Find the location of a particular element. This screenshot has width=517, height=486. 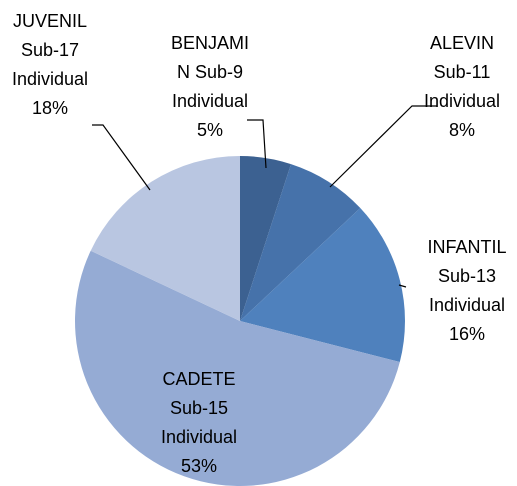

slice-label: N Sub-9 is located at coordinates (210, 72).